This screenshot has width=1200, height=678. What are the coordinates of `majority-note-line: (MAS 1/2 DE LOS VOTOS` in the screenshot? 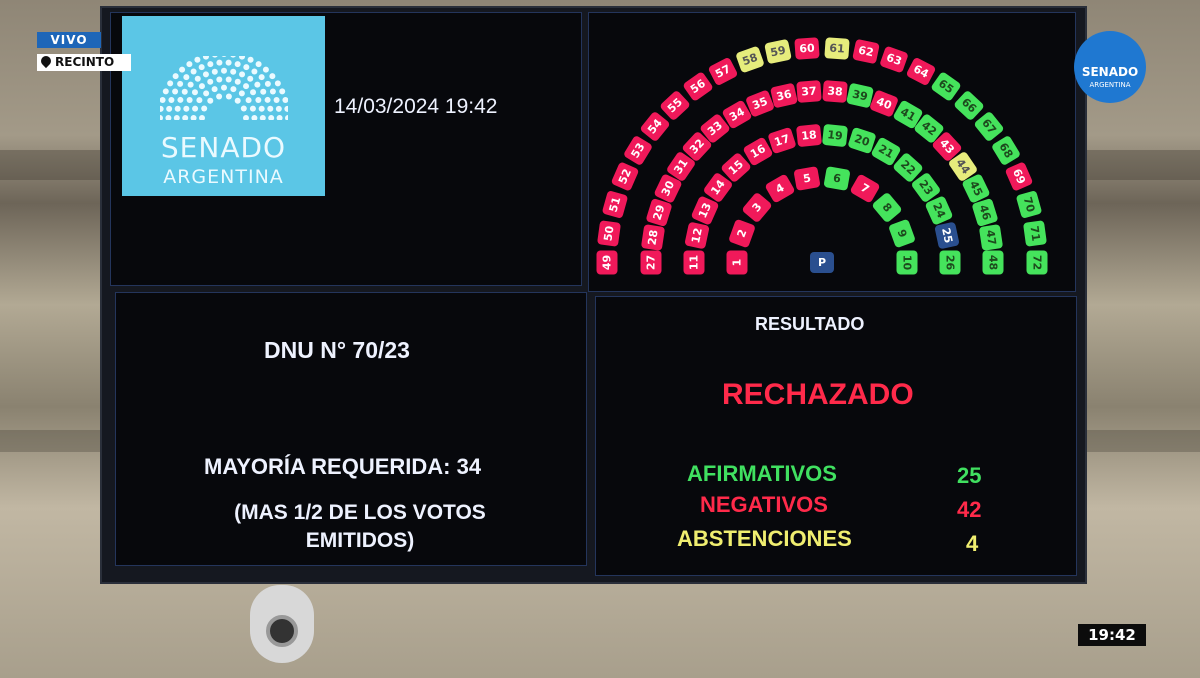 It's located at (360, 512).